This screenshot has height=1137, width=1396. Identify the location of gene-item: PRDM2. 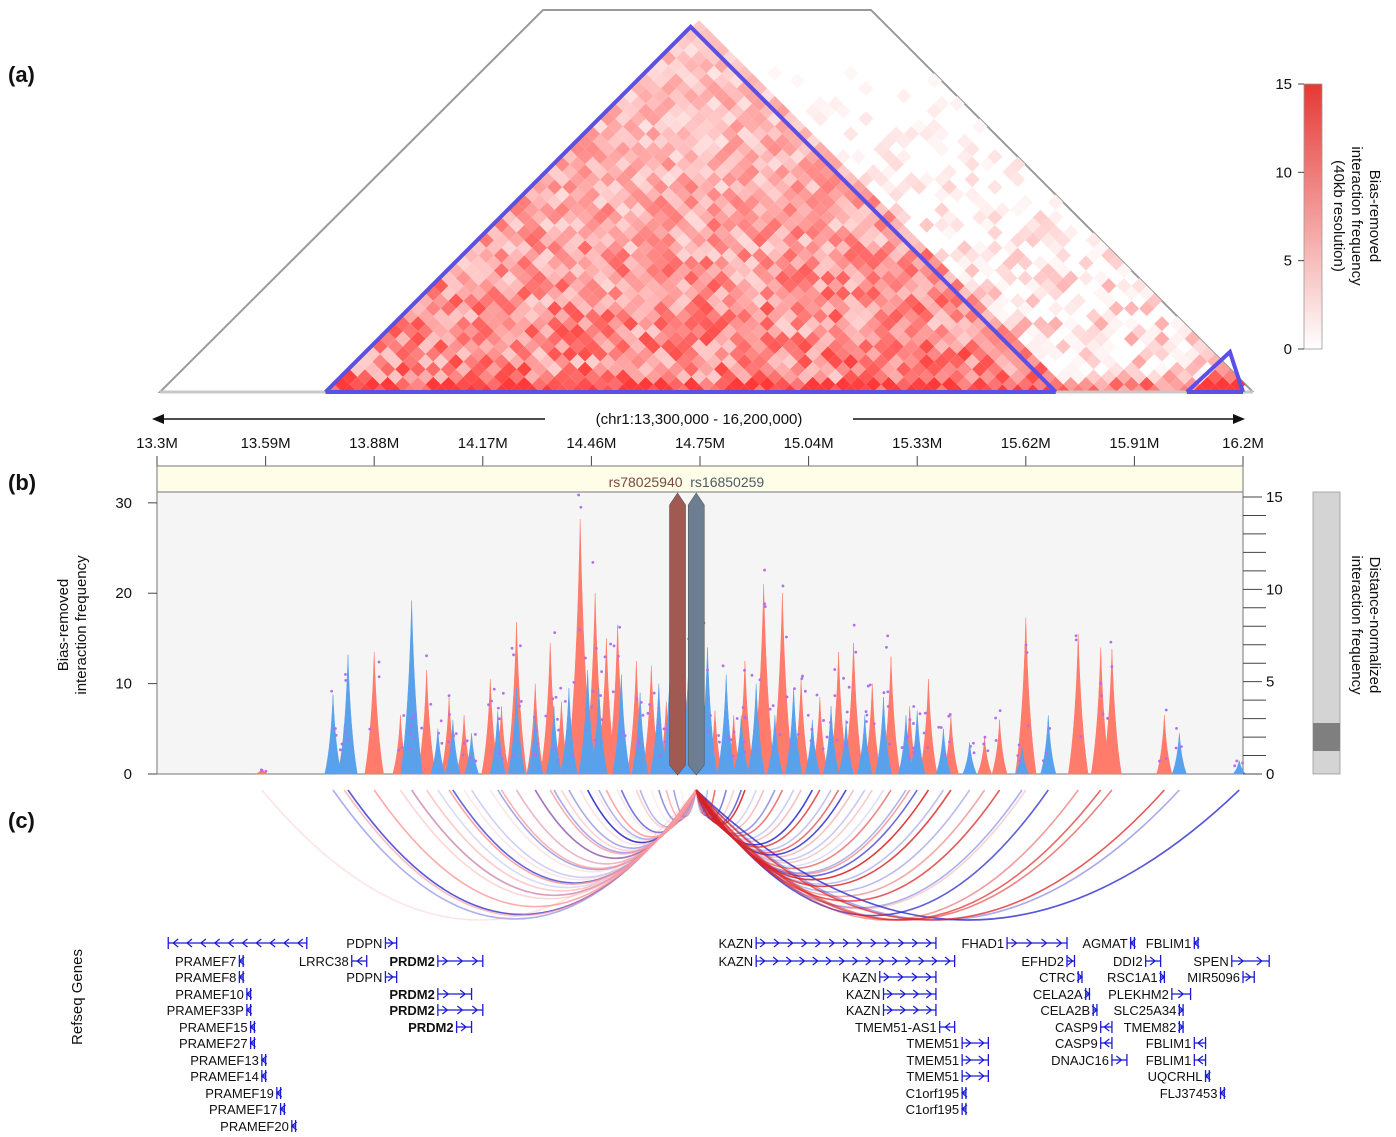
(440, 1027).